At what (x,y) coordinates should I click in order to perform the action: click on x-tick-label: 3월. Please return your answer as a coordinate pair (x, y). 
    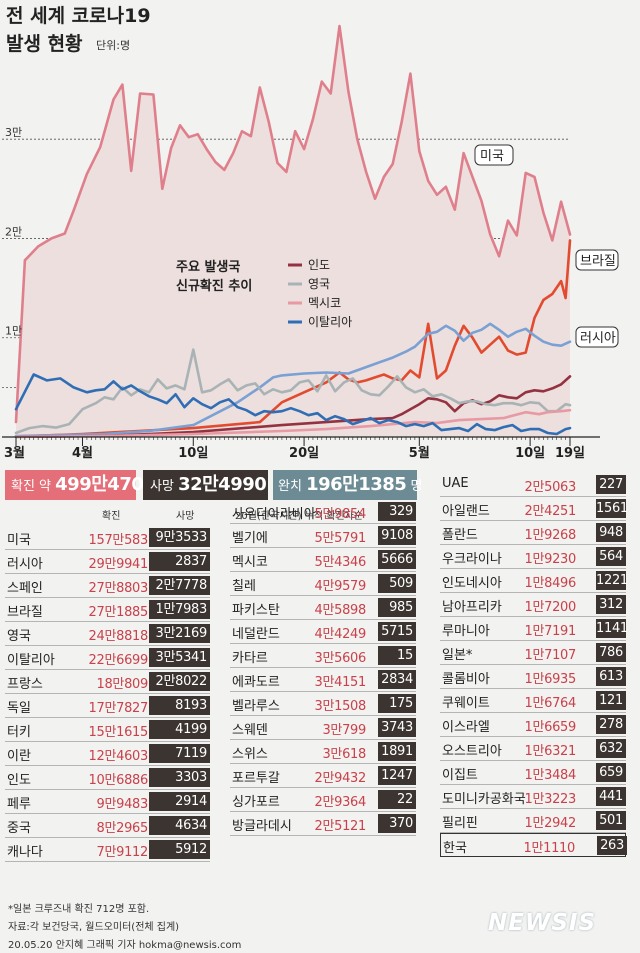
    Looking at the image, I should click on (14, 453).